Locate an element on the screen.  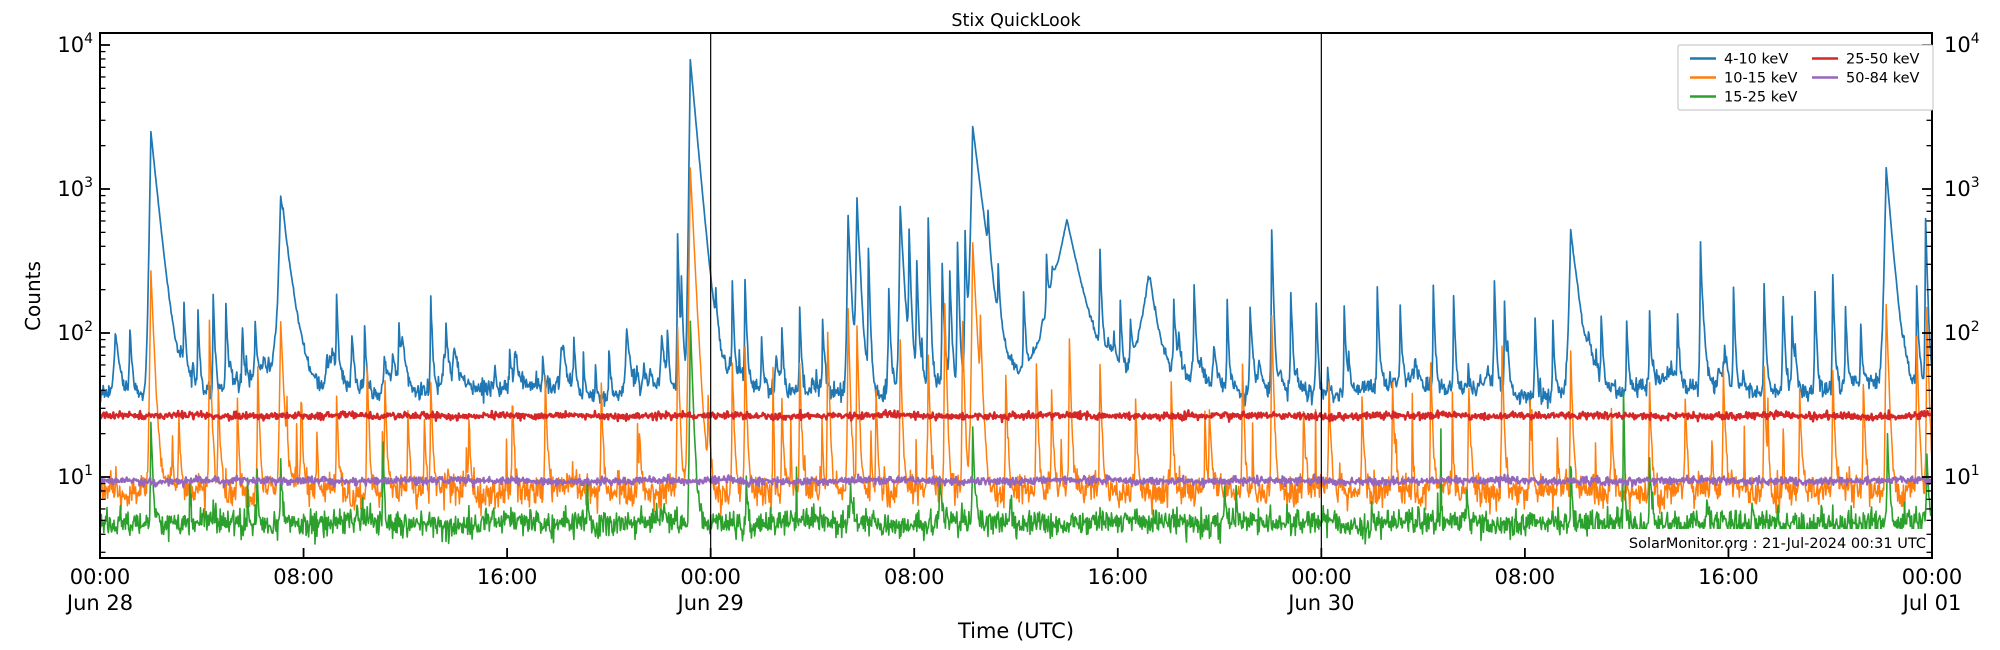
legend-entry-50-84-keV: 50-84 keV is located at coordinates (1866, 79).